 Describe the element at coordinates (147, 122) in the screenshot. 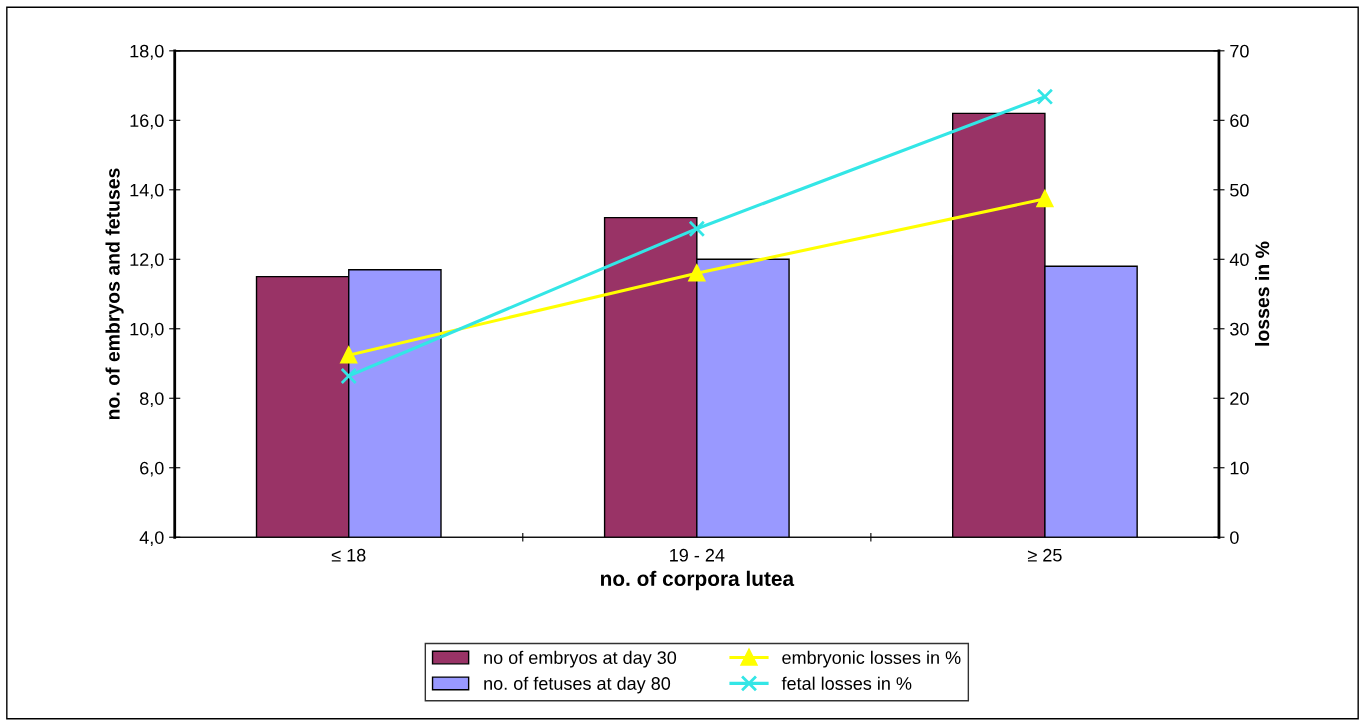

I see `y-tick-label: 16,0` at that location.